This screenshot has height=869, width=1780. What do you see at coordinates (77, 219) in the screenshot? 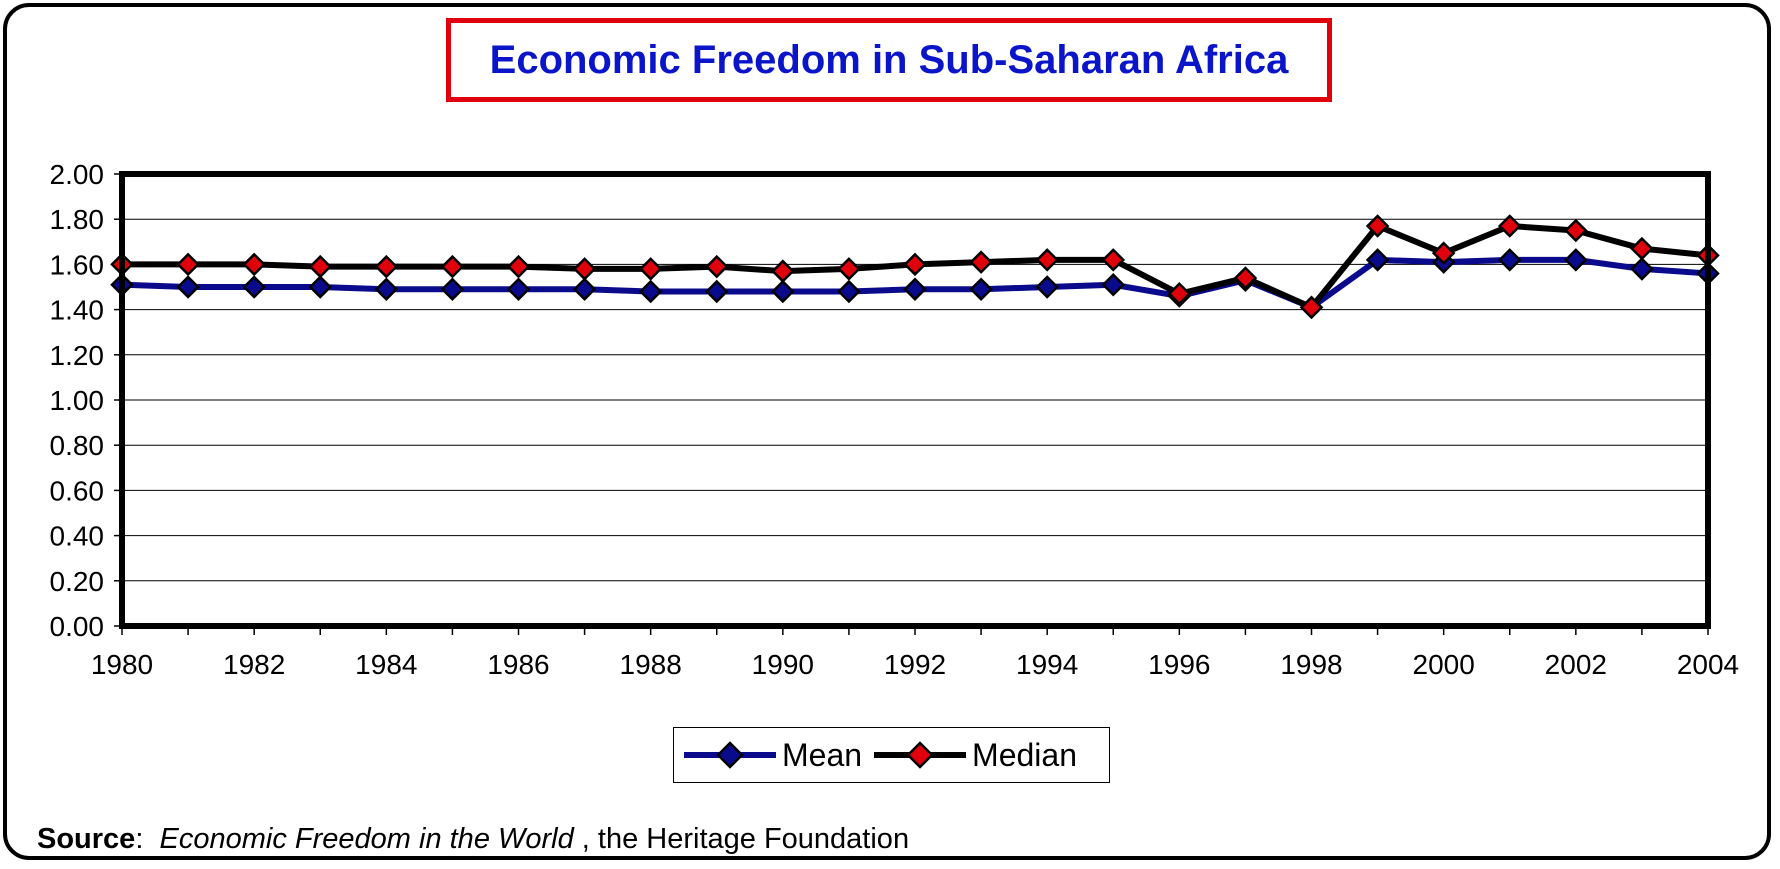
I see `y-tick-label: 1.80` at bounding box center [77, 219].